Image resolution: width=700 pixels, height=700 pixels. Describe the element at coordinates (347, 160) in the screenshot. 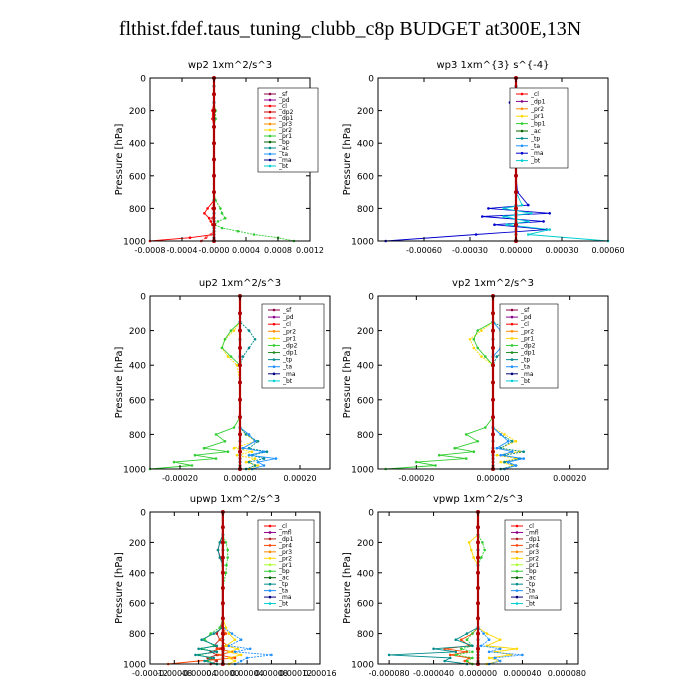

I see `y-axis-label: Pressure [hPa]` at that location.